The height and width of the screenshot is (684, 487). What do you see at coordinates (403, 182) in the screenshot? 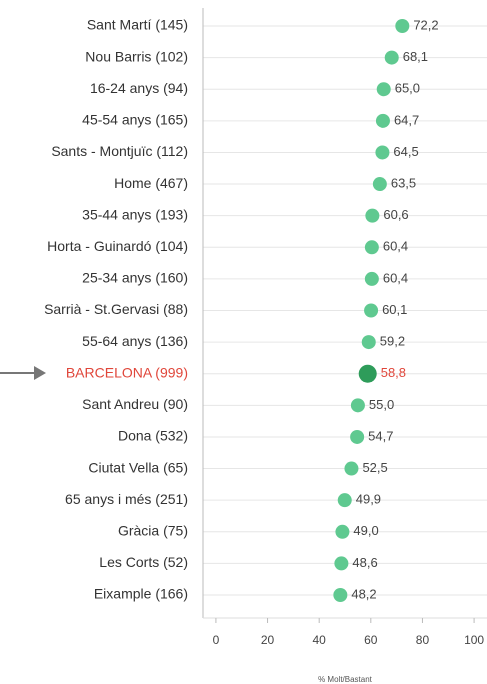
I see `value-label: 63,5` at bounding box center [403, 182].